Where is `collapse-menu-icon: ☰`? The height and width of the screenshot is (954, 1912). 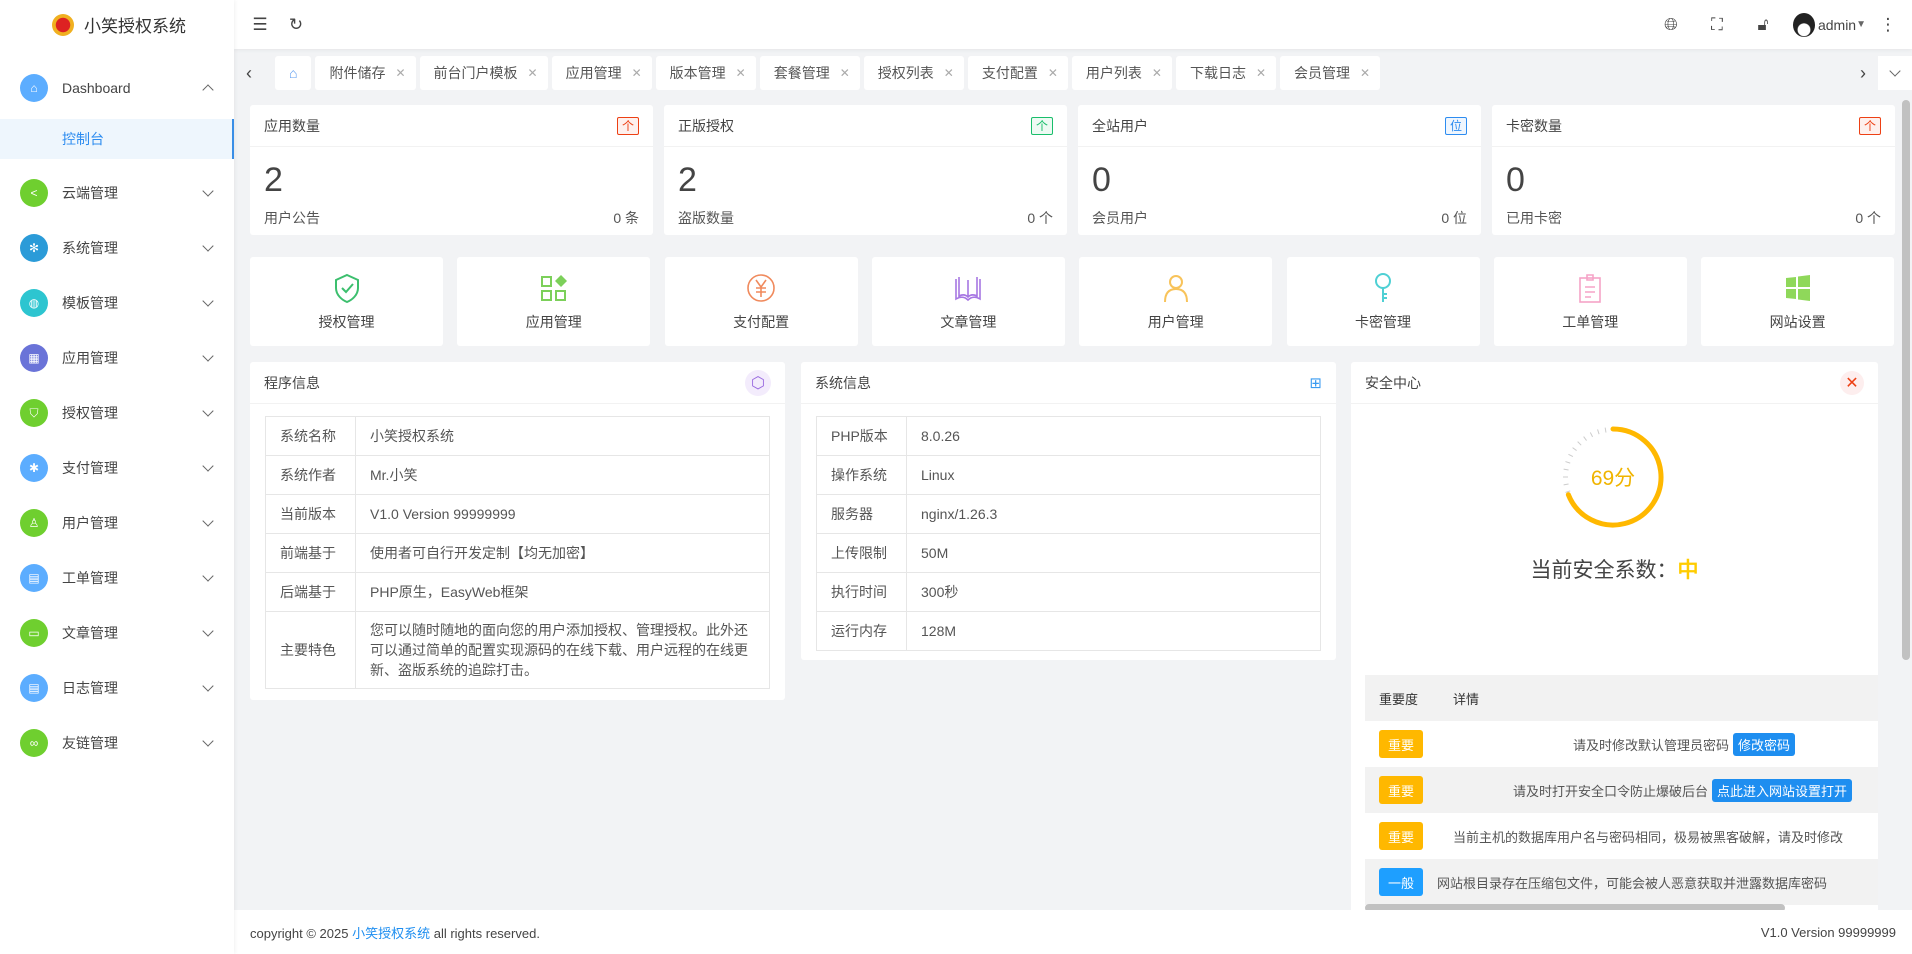
collapse-menu-icon: ☰ is located at coordinates (260, 24).